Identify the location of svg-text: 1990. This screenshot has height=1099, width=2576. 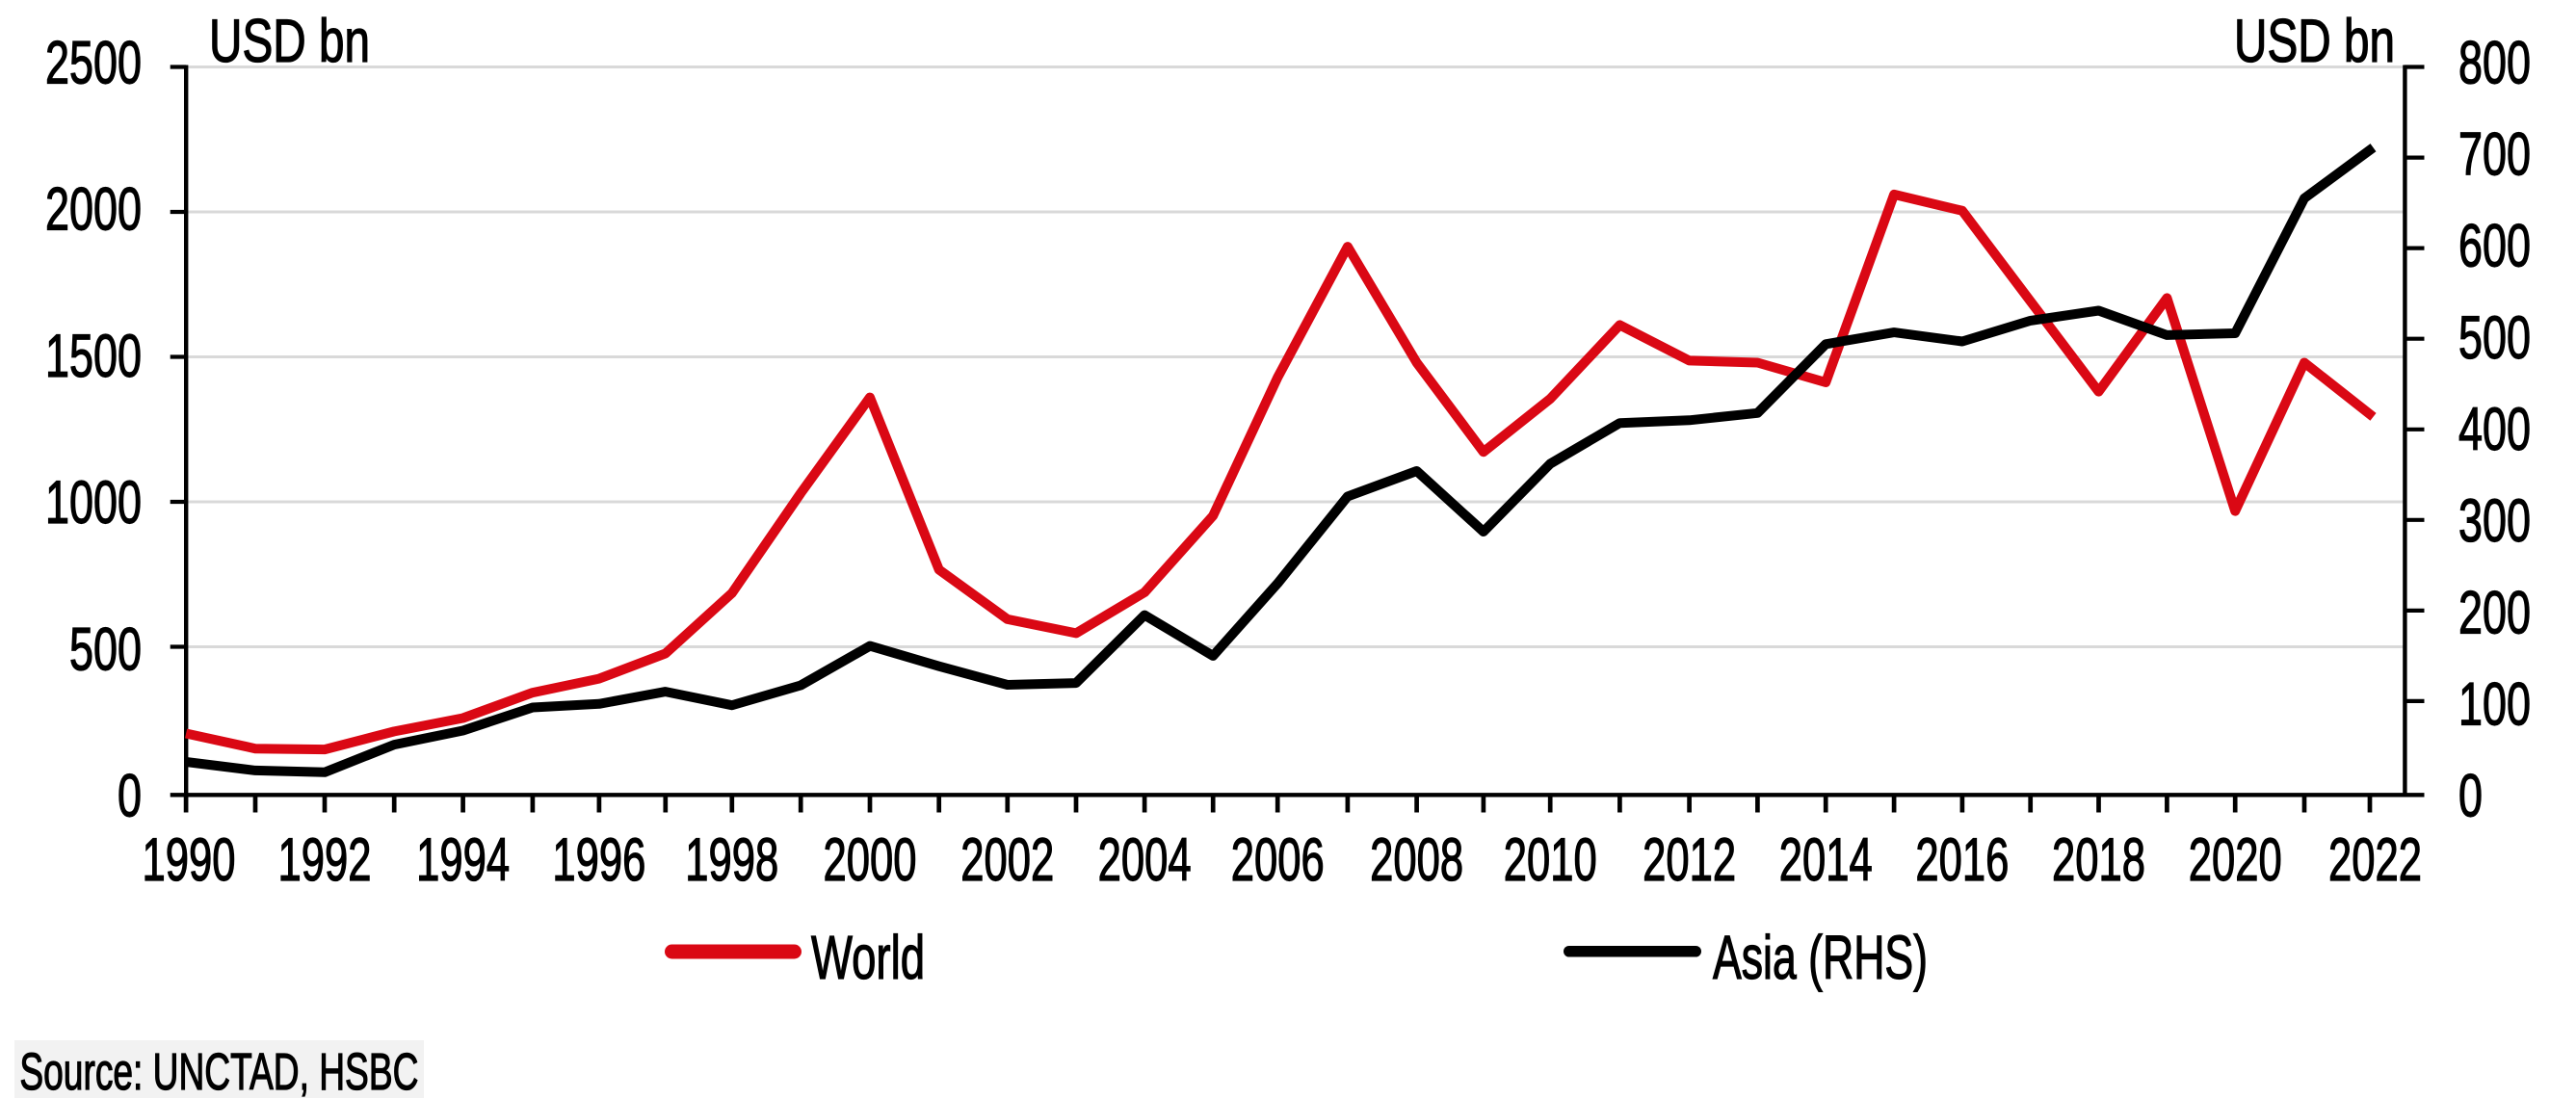
(189, 860).